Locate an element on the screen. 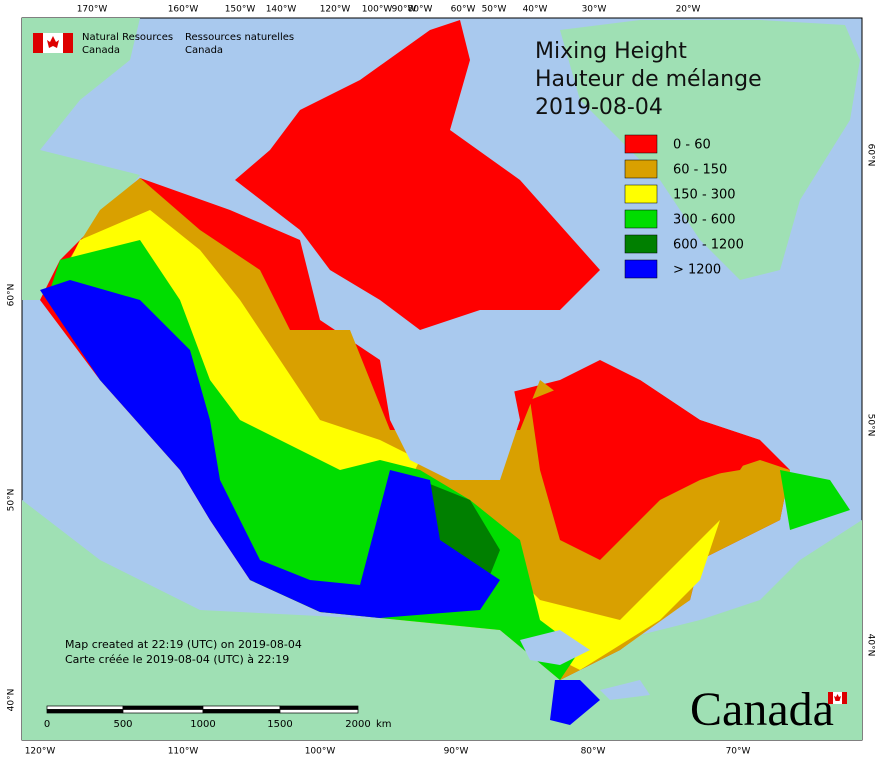  title-line: 2019-08-04 is located at coordinates (599, 107).